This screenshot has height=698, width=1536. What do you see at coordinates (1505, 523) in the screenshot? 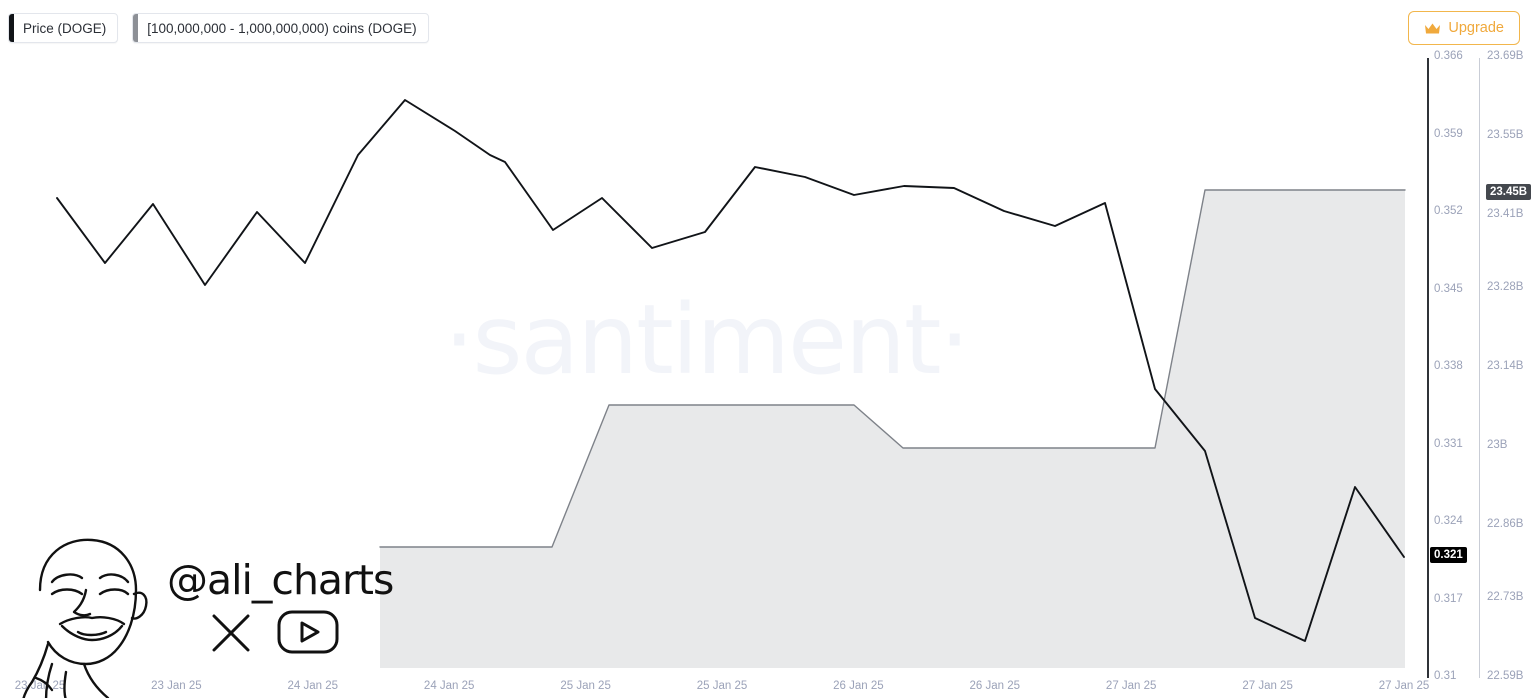
I see `volume-tick-label: 22.86B` at bounding box center [1505, 523].